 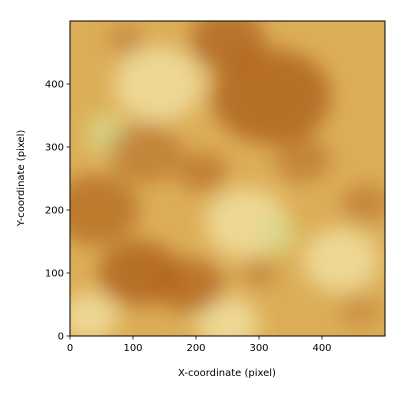 I want to click on heatmap-pale-region, so click(x=278, y=235).